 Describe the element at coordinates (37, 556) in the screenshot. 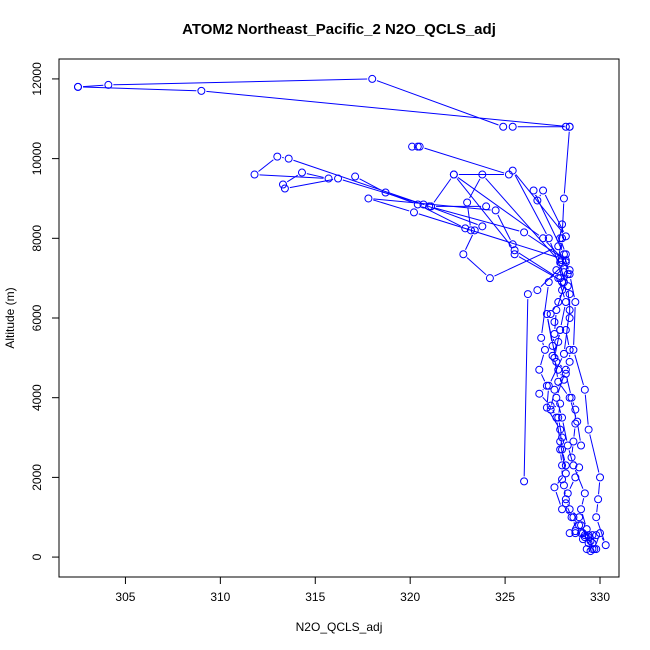

I see `y-tick-label: 0` at that location.